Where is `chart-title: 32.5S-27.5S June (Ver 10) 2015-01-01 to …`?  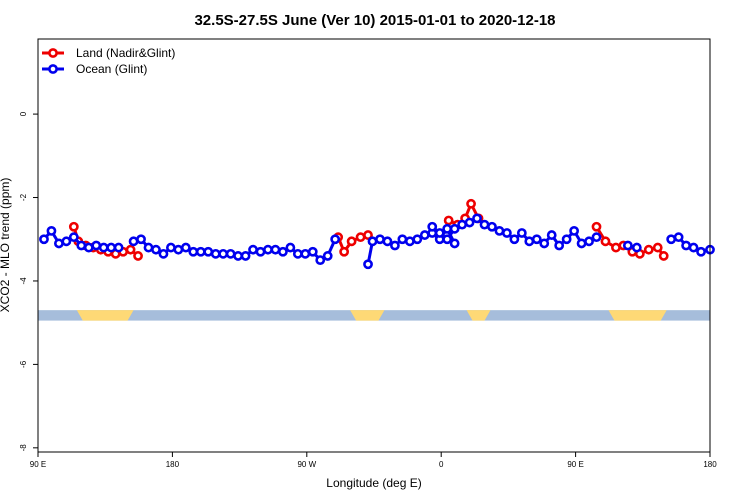
chart-title: 32.5S-27.5S June (Ver 10) 2015-01-01 to … is located at coordinates (374, 20).